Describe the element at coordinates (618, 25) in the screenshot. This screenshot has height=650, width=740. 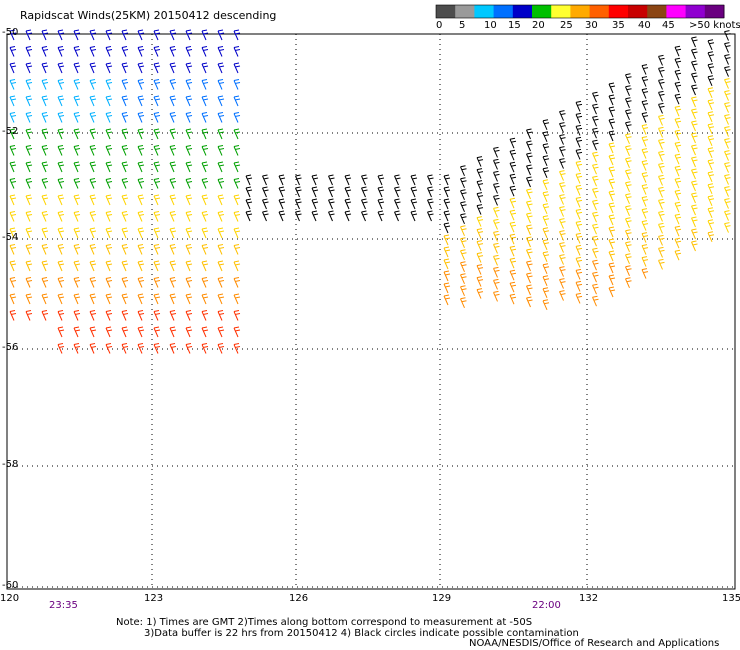
I see `legend-label: 35` at that location.